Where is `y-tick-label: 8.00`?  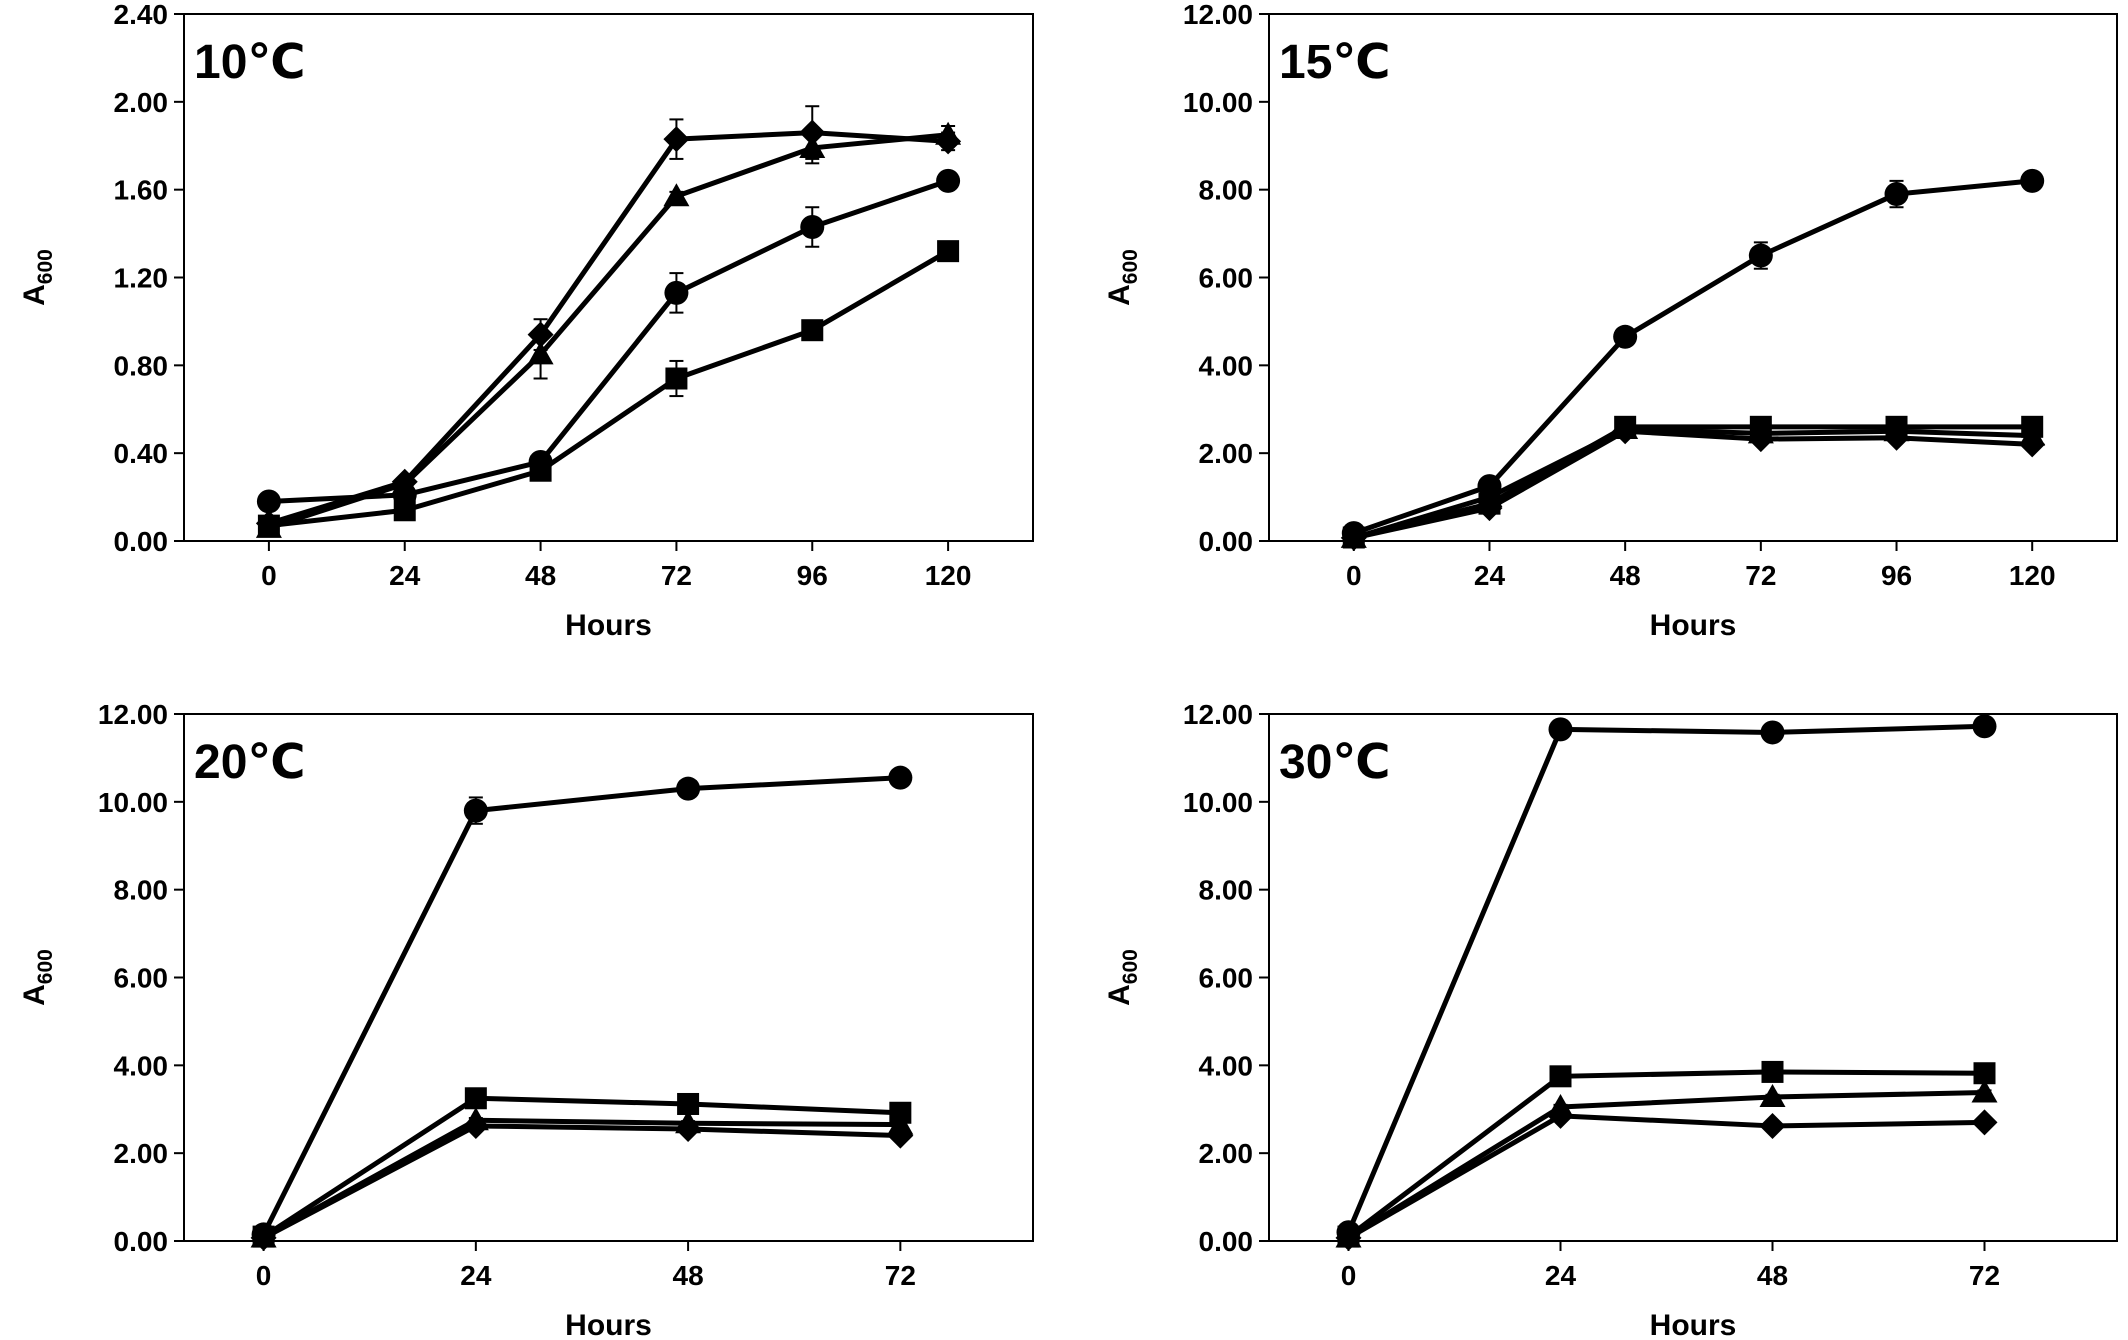
y-tick-label: 8.00 is located at coordinates (1226, 890).